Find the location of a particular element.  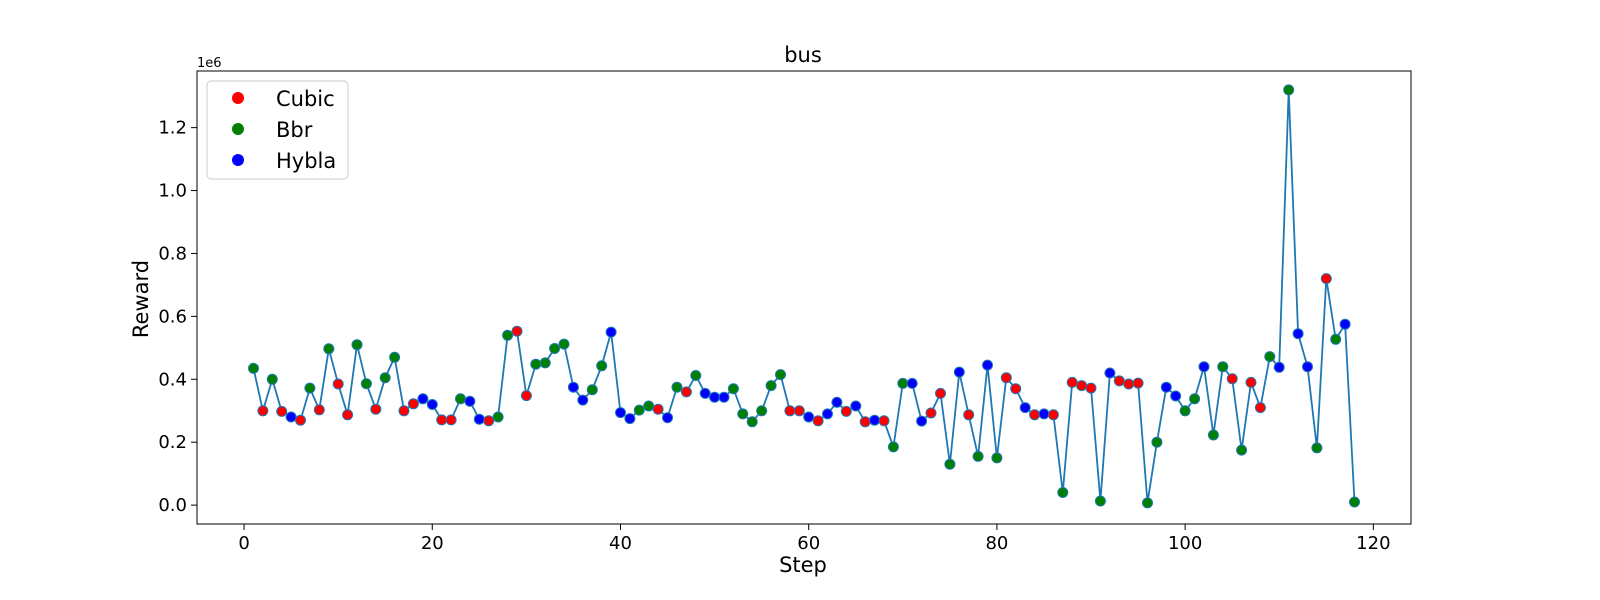

x-tick-label: 60 is located at coordinates (808, 543).